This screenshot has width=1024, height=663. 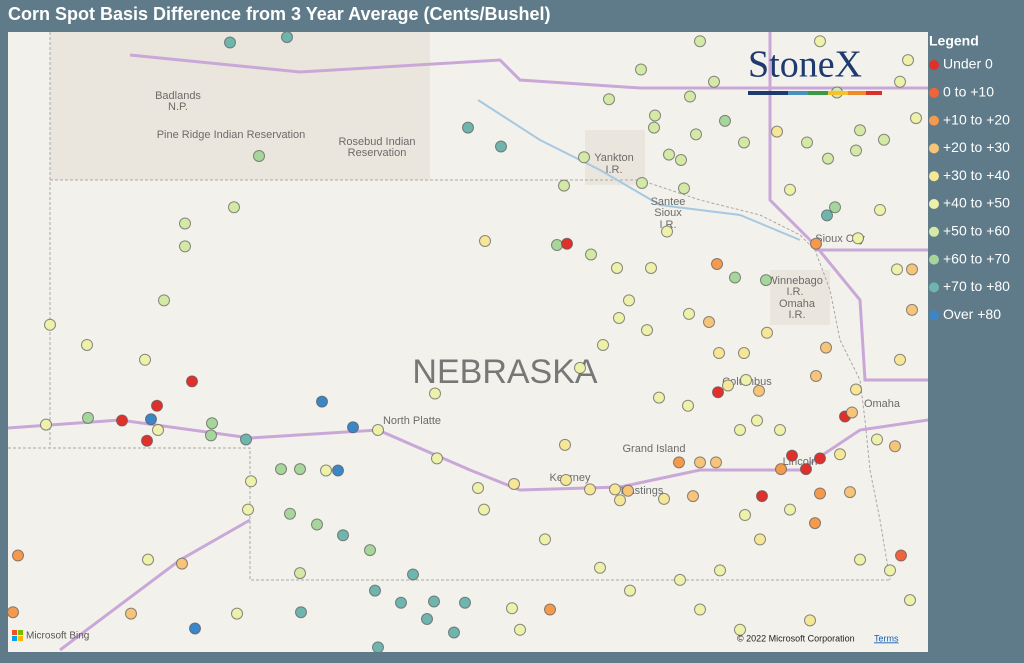 I want to click on place-label: Yankton, so click(x=614, y=158).